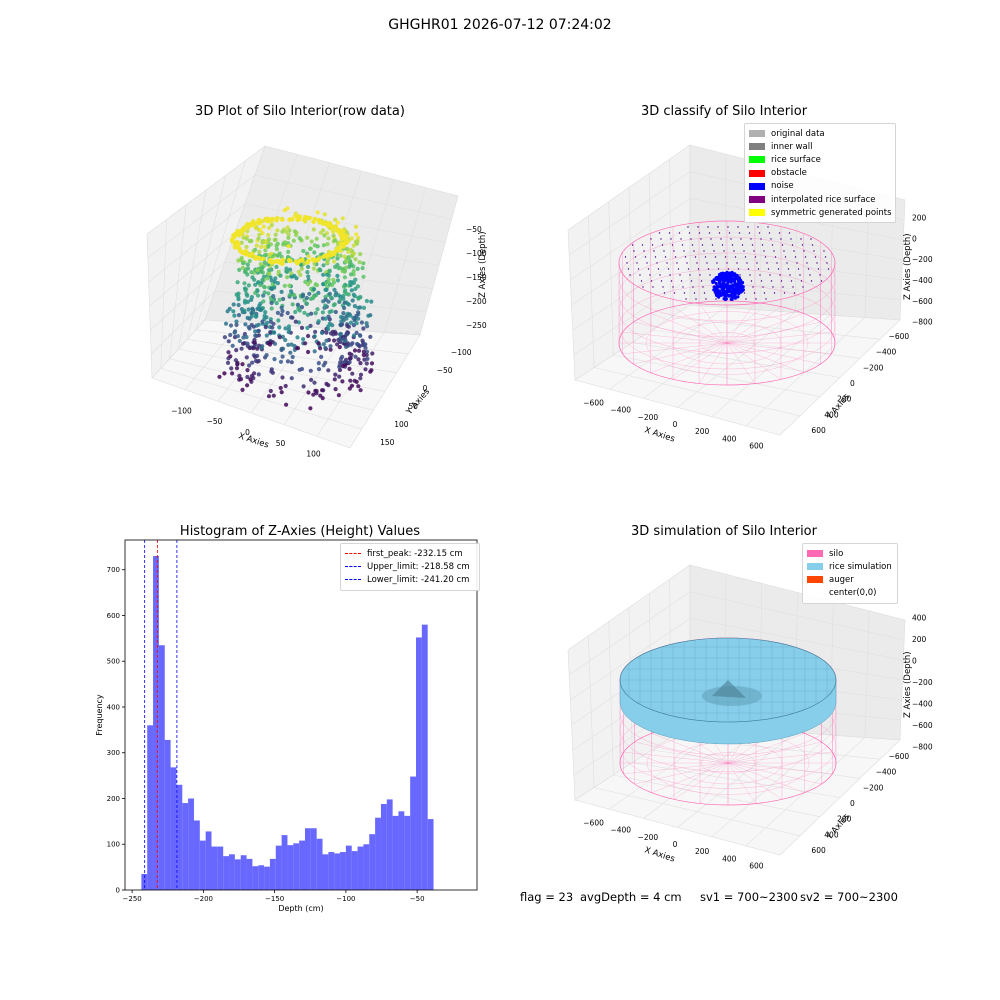 This screenshot has height=1000, width=1000. What do you see at coordinates (476, 253) in the screenshot?
I see `tick-label: −100` at bounding box center [476, 253].